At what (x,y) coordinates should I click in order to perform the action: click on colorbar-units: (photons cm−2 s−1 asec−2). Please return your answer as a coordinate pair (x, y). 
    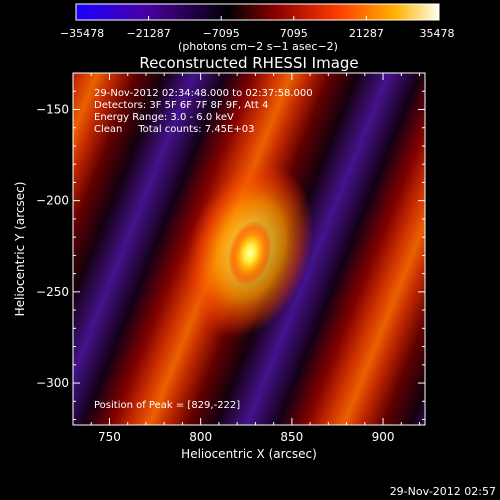
    Looking at the image, I should click on (258, 46).